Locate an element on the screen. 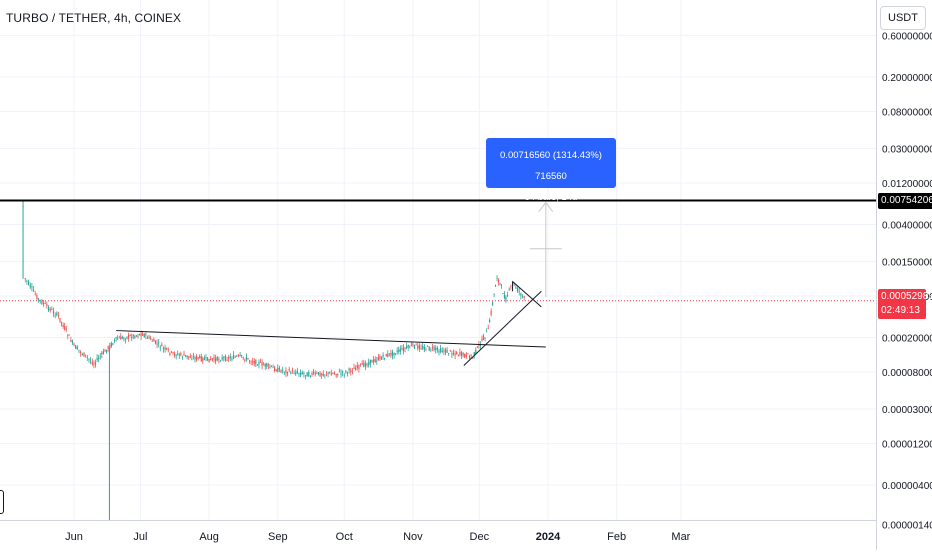 The image size is (932, 556). x-tick-label: Jun is located at coordinates (74, 537).